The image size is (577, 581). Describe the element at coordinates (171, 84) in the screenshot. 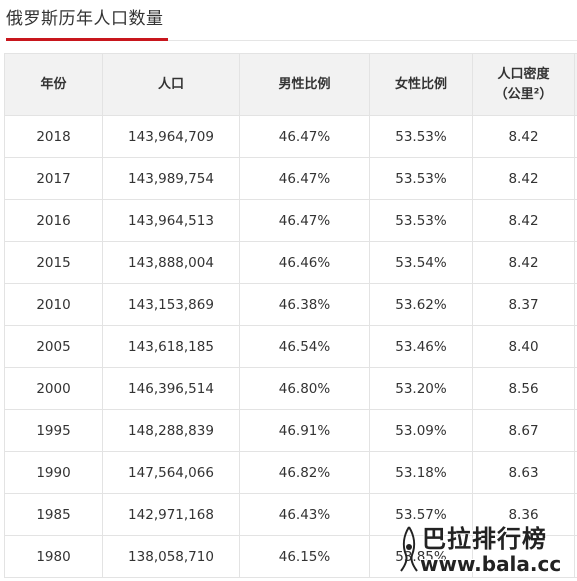

I see `header-population: 人口` at that location.